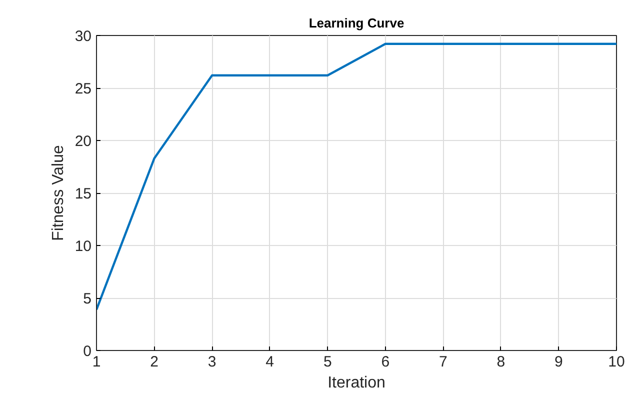 The width and height of the screenshot is (639, 404). What do you see at coordinates (83, 36) in the screenshot?
I see `y-tick-label: 30` at bounding box center [83, 36].